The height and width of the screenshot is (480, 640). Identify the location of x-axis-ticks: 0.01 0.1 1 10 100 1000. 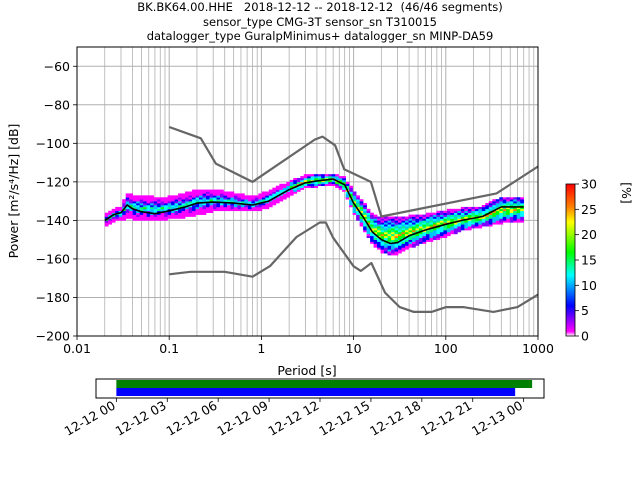
(308, 346).